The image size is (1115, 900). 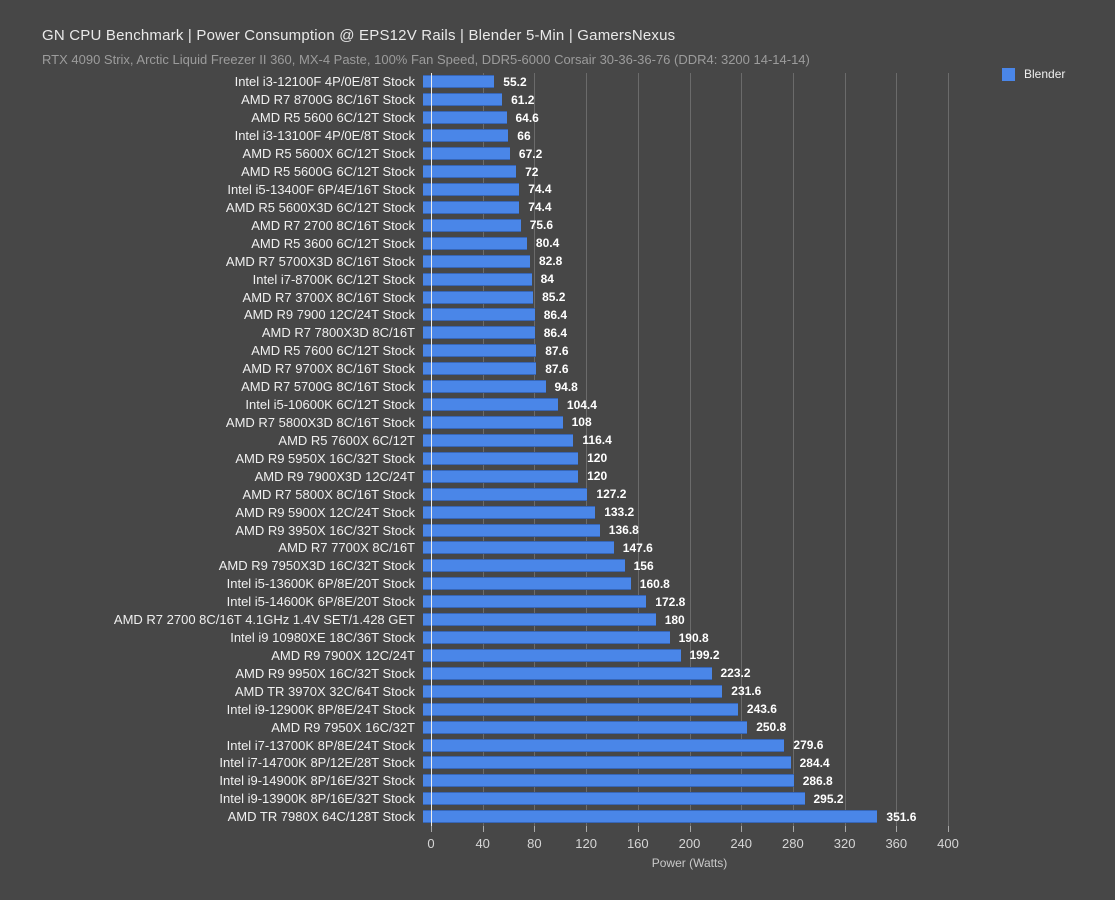 I want to click on category-label: Intel i9-13900K 8P/16E/32T Stock, so click(x=317, y=799).